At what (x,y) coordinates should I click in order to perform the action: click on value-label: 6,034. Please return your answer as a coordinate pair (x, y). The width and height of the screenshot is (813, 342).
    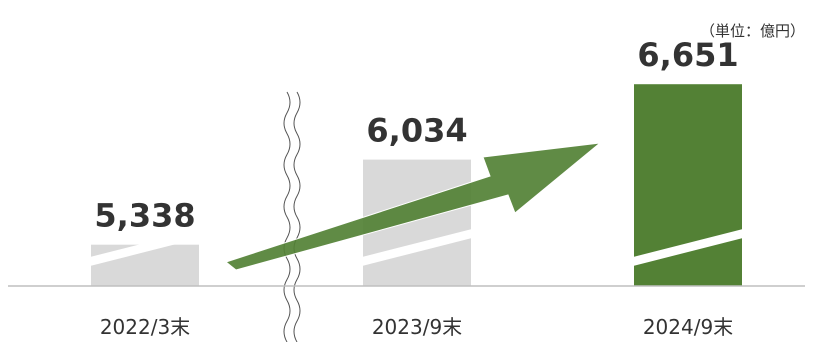
    Looking at the image, I should click on (416, 131).